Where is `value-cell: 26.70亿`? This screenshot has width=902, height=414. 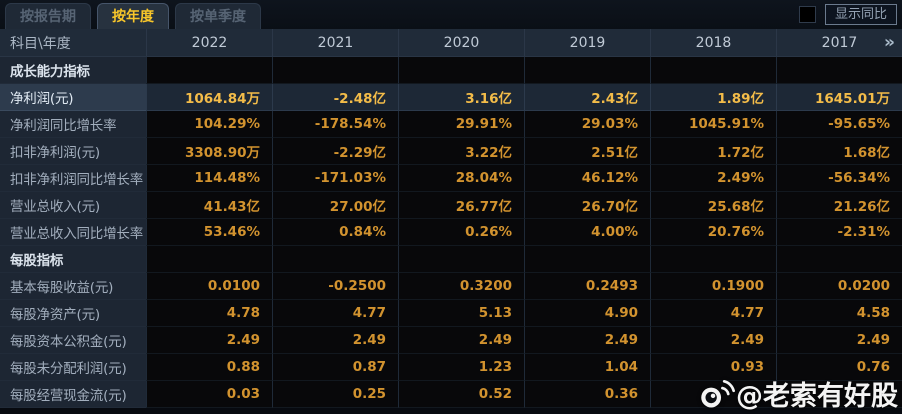
value-cell: 26.70亿 is located at coordinates (587, 205).